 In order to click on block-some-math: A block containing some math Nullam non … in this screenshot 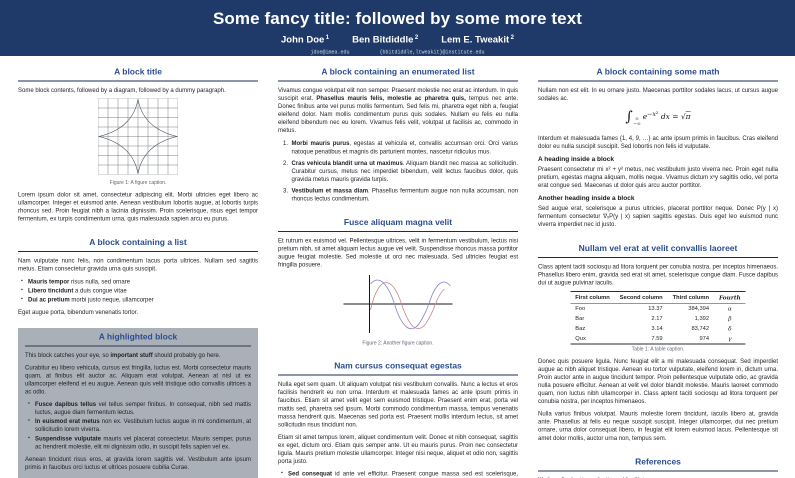, I will do `click(658, 146)`.